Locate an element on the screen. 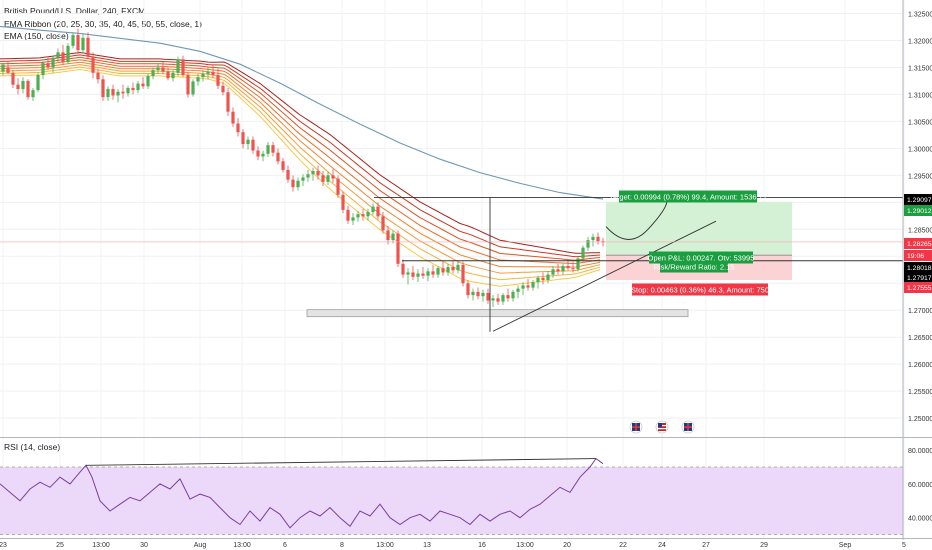  price-badge-label: 1.27555 is located at coordinates (919, 288).